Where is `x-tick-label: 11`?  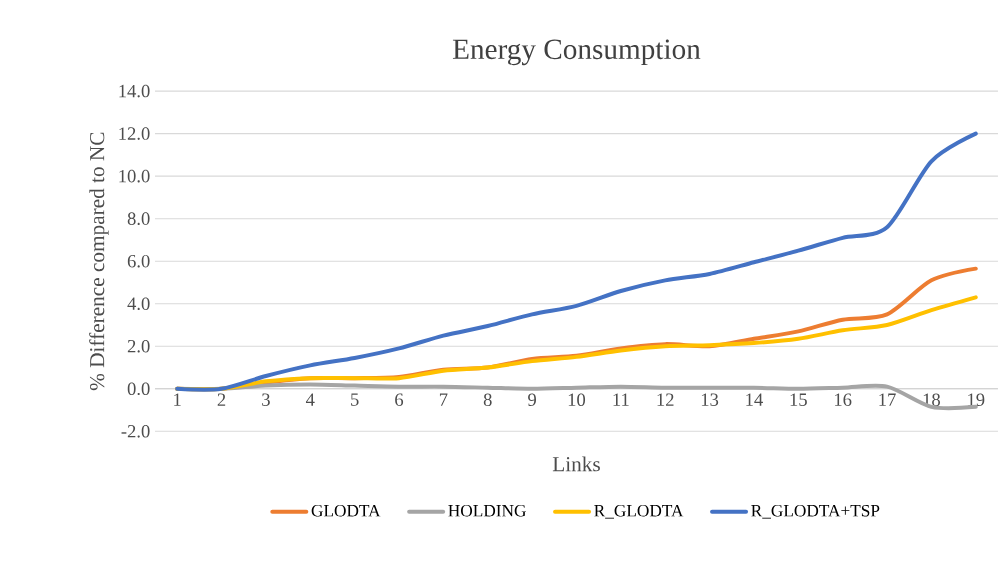 x-tick-label: 11 is located at coordinates (621, 399).